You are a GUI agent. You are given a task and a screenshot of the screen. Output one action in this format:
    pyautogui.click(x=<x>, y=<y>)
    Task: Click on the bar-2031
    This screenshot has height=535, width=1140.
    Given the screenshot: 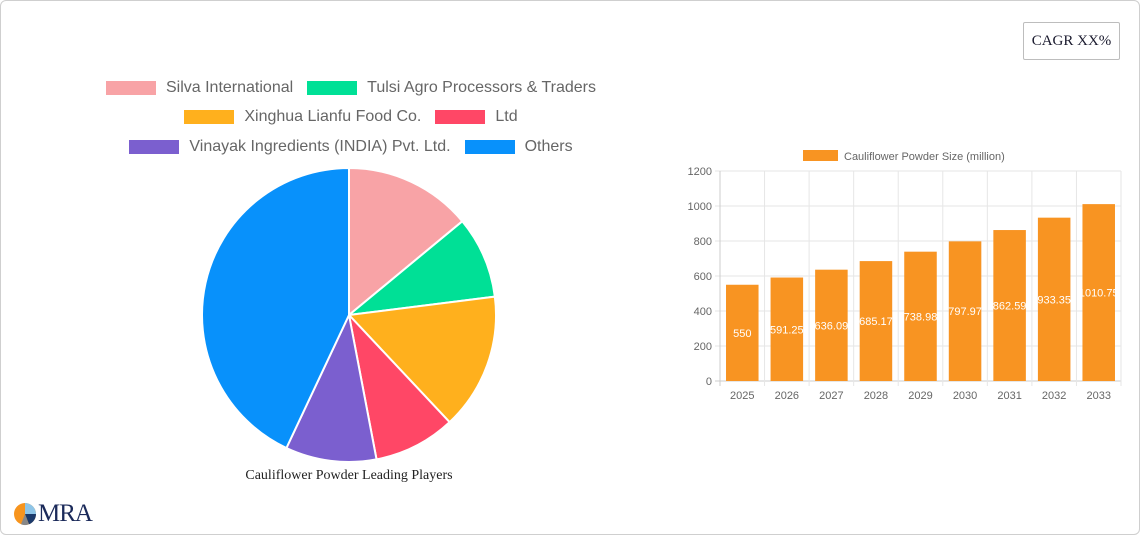 What is the action you would take?
    pyautogui.click(x=1009, y=305)
    